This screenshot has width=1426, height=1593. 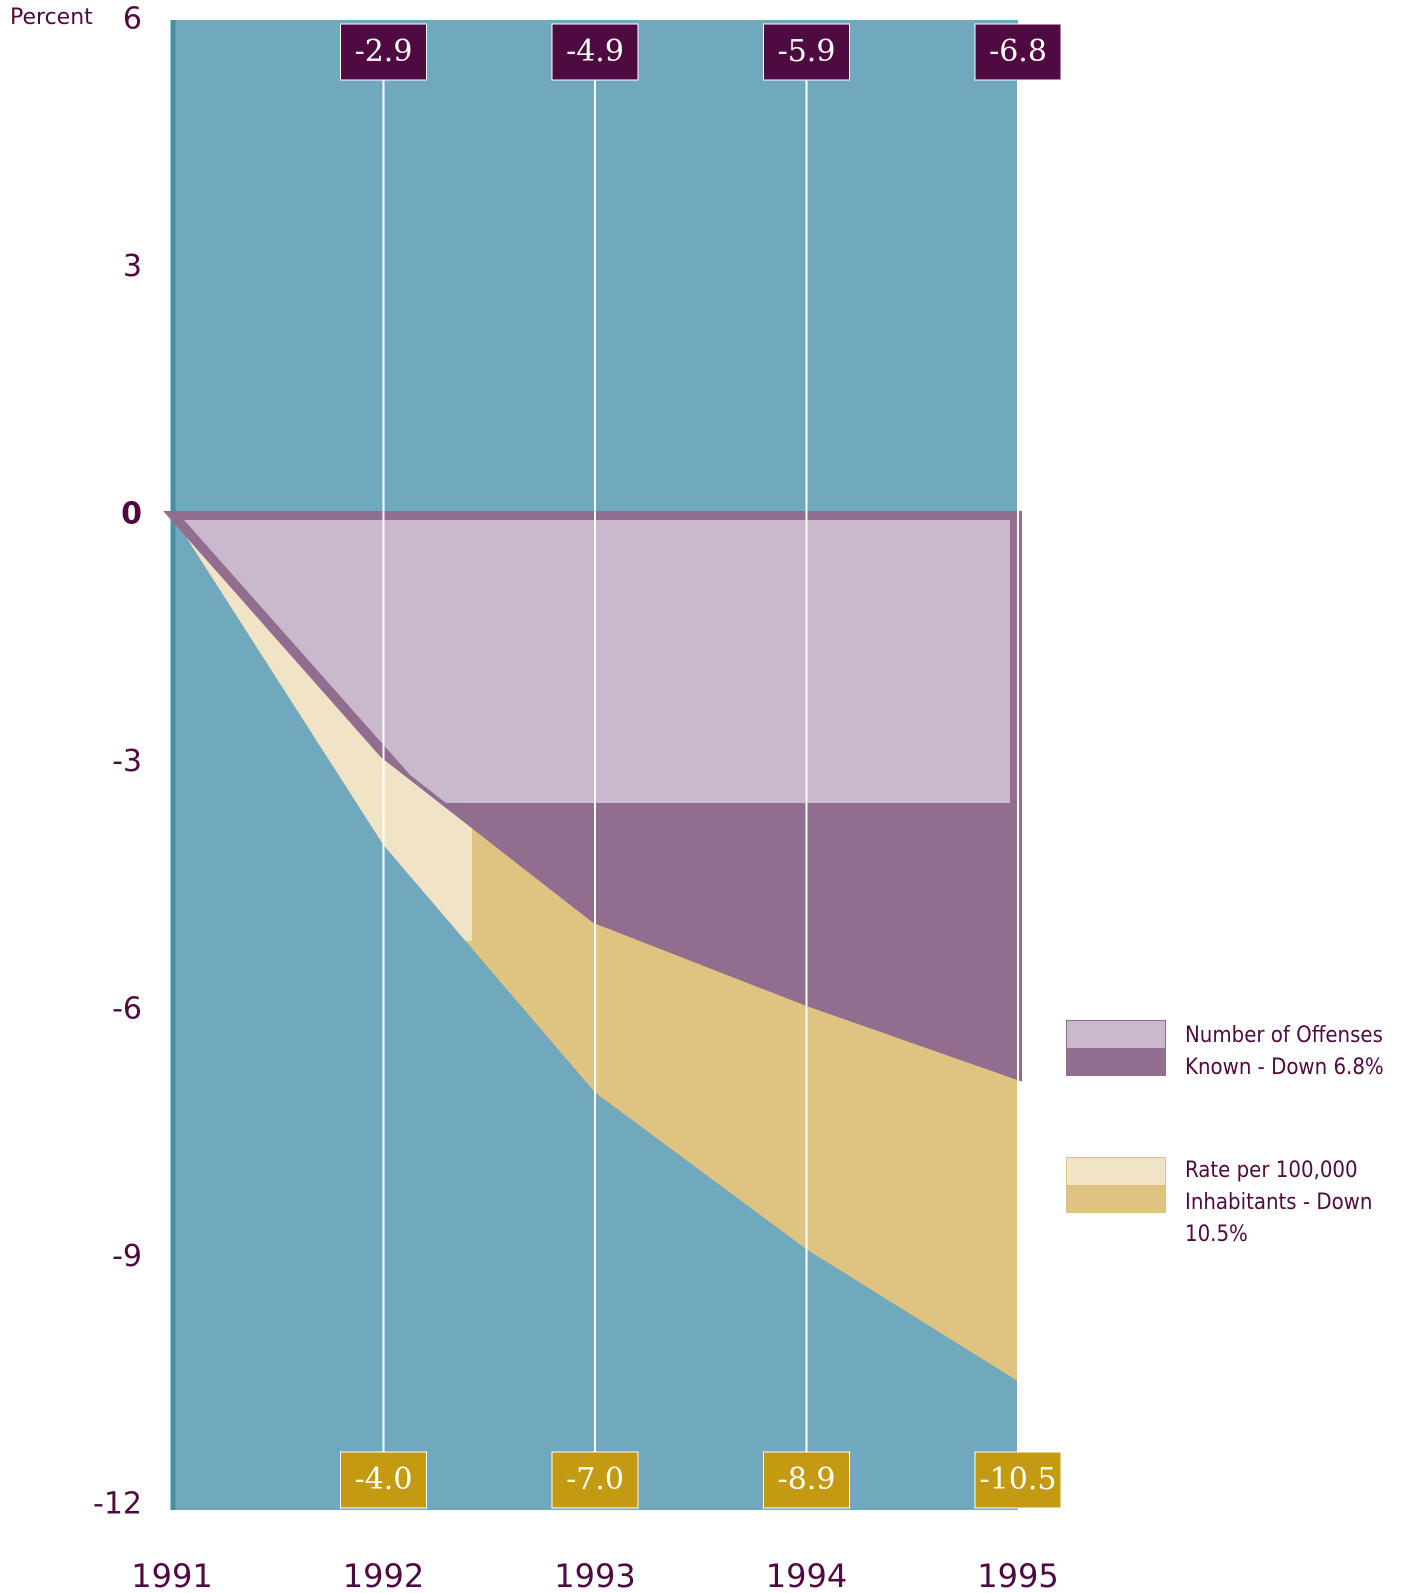 I want to click on y-tick-label: 0, so click(x=131, y=514).